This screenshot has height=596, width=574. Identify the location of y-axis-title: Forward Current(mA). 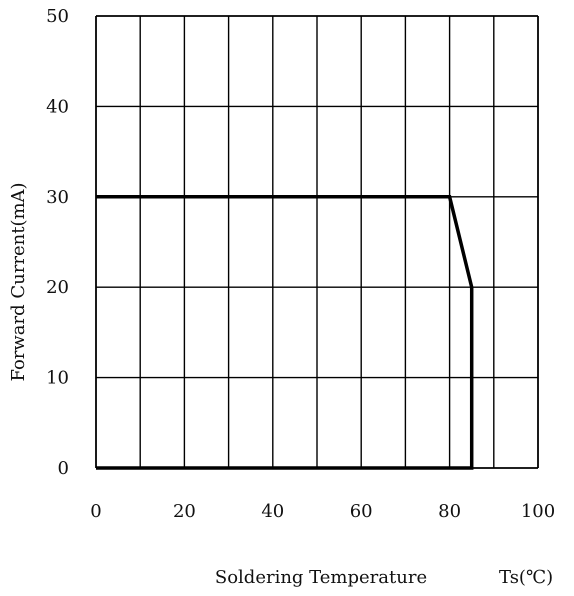
(18, 281).